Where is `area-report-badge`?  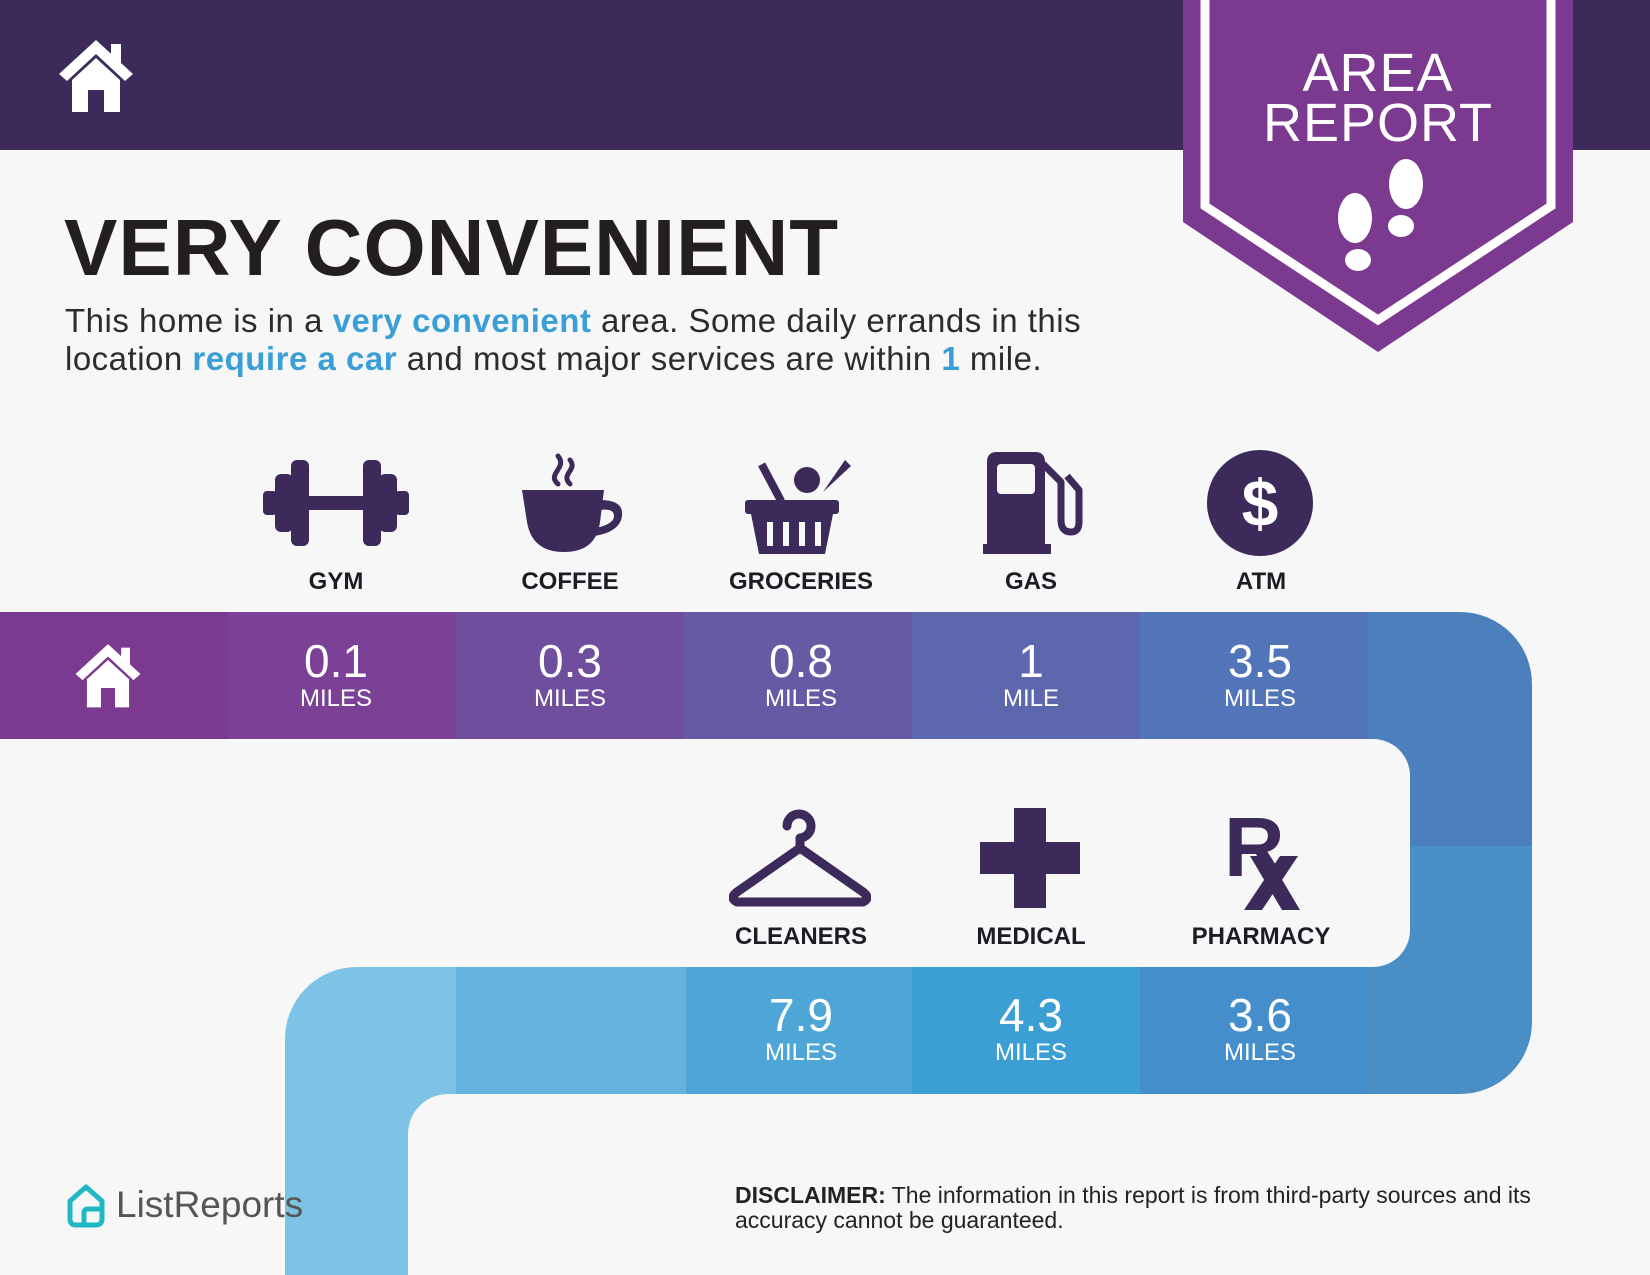
area-report-badge is located at coordinates (1378, 176).